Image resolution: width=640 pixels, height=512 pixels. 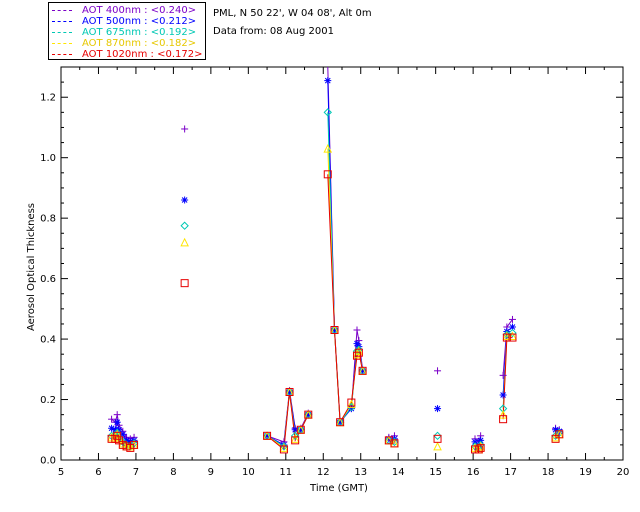 I want to click on legend-label-500nm: AOT 500nm : <0.212>, so click(x=139, y=21).